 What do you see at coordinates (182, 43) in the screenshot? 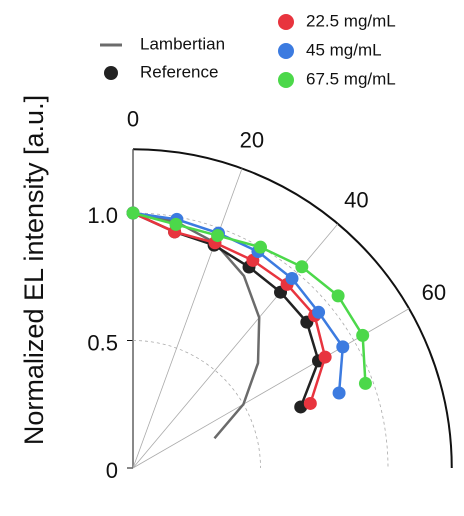
I see `legend-label: Lambertian` at bounding box center [182, 43].